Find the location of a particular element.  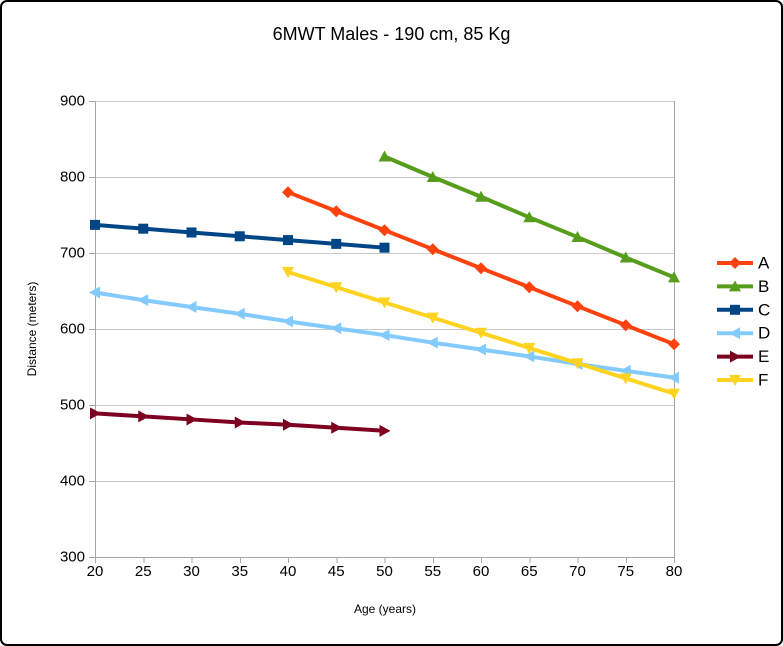

x-tick-label-50: 50 is located at coordinates (384, 571).